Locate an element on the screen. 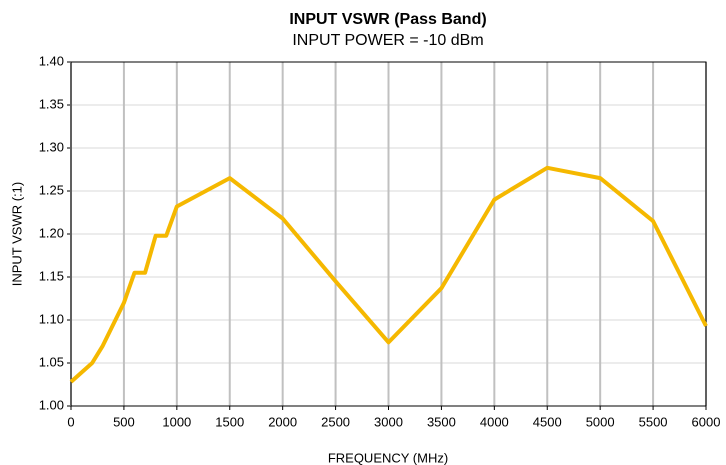  y-tick-label: 1.10 is located at coordinates (51, 318).